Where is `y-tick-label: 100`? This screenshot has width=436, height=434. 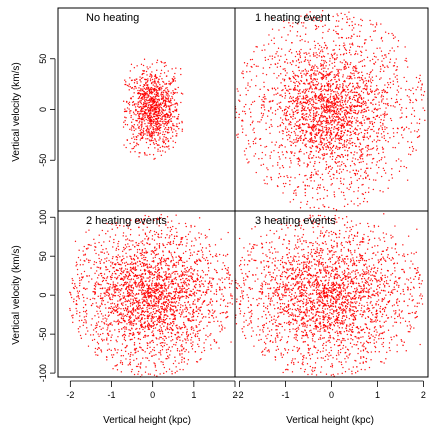 y-tick-label: 100 is located at coordinates (43, 217).